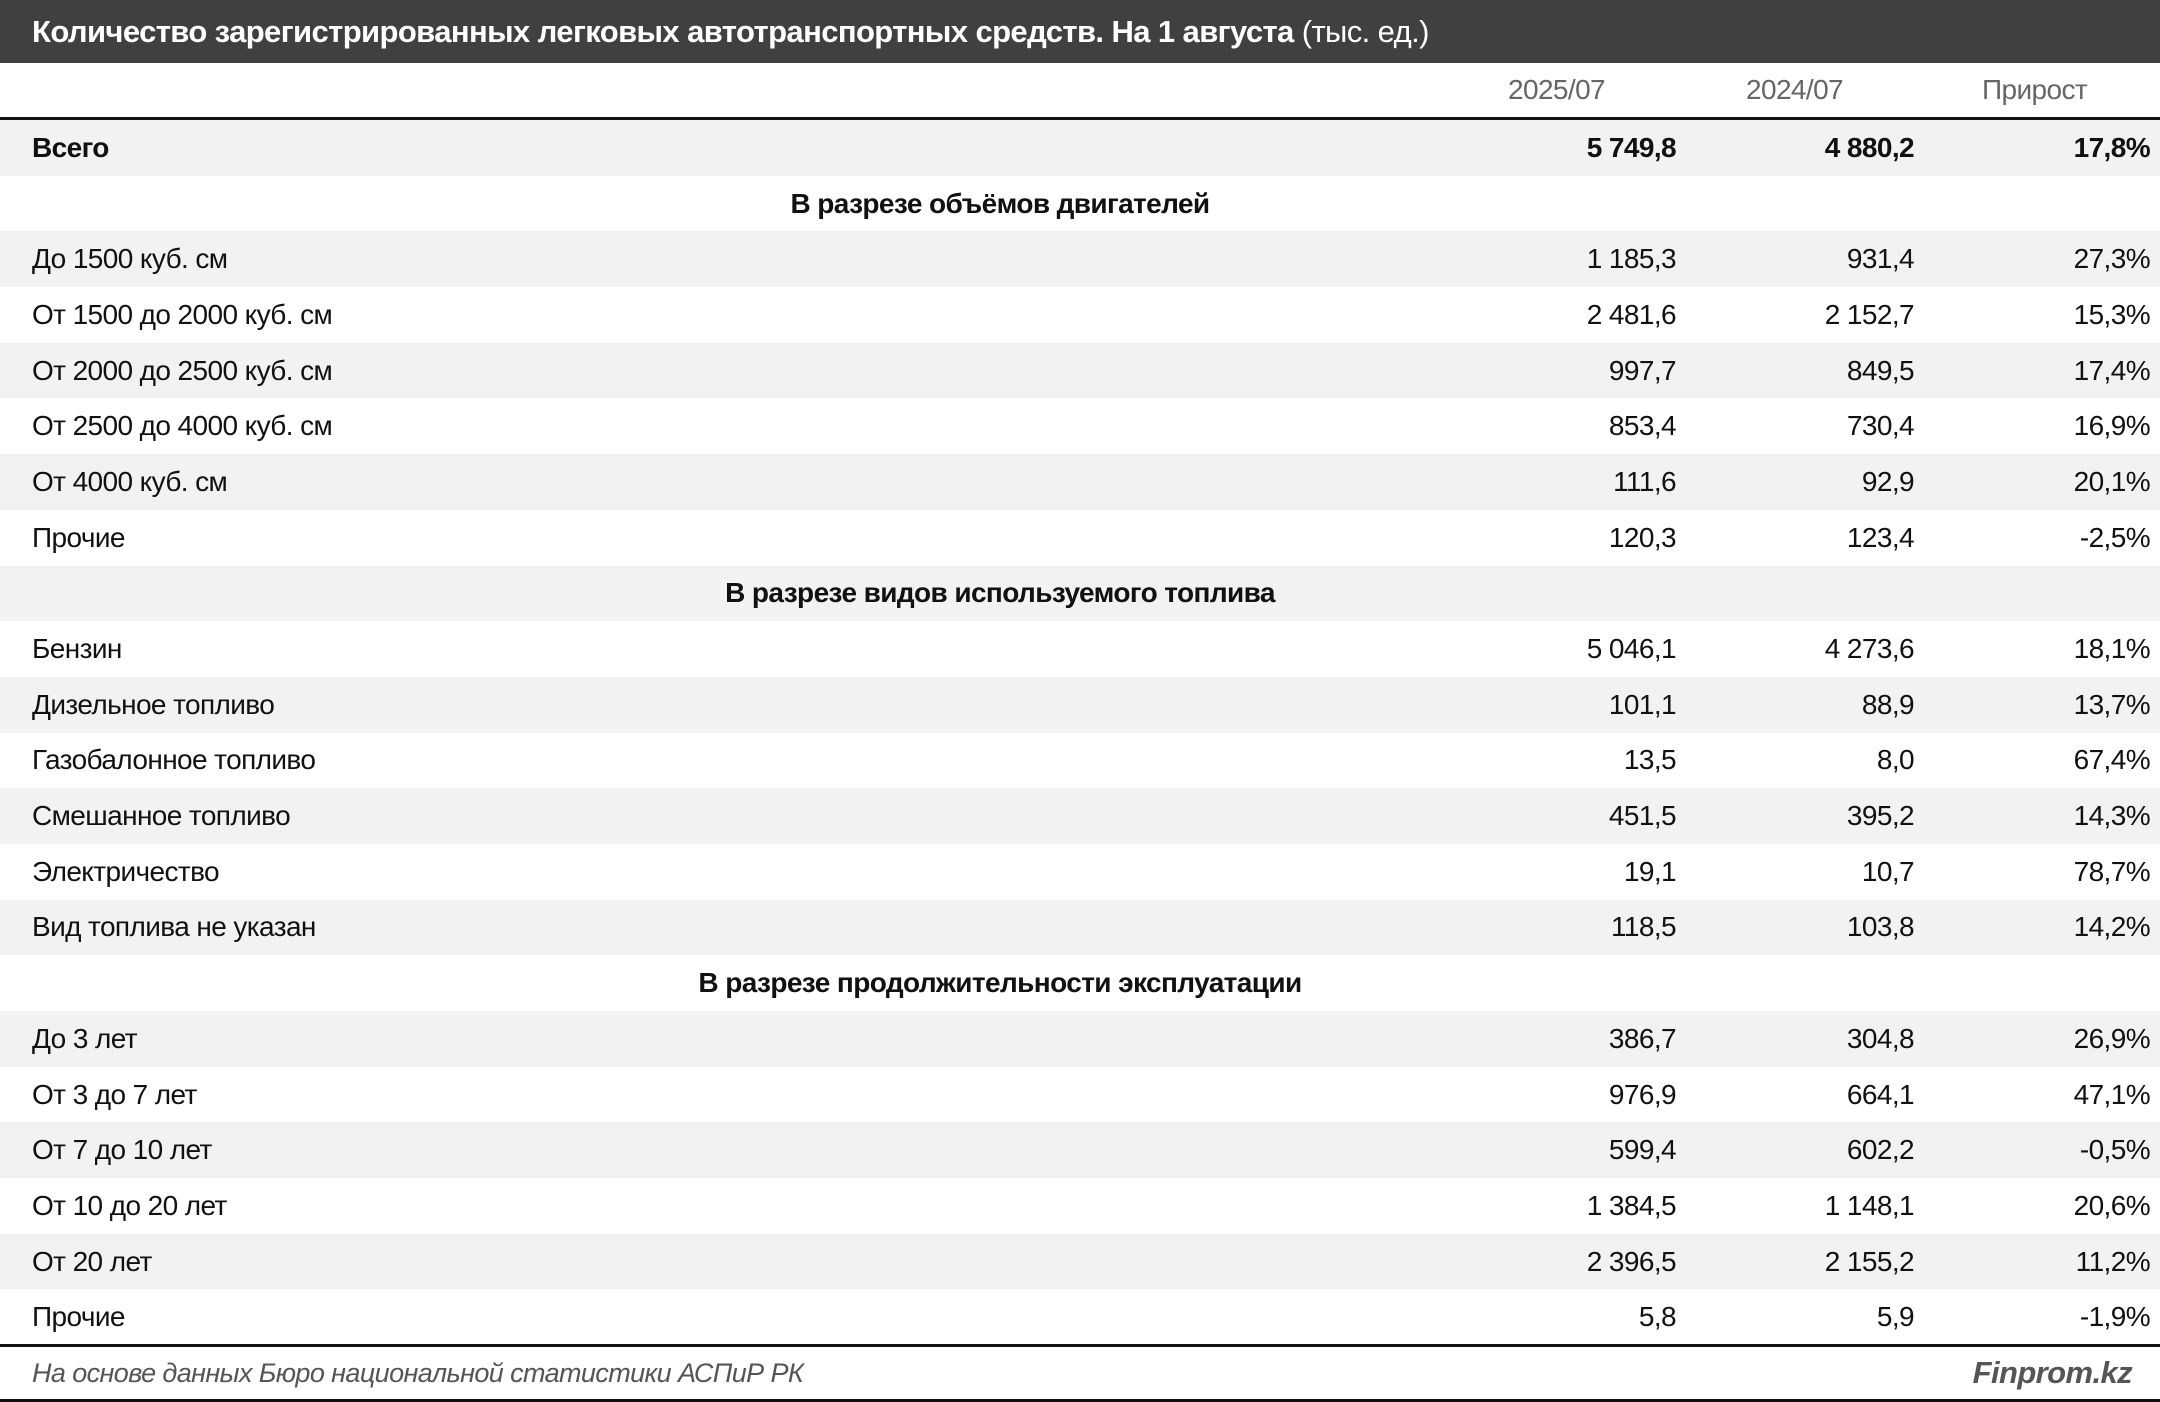 The height and width of the screenshot is (1402, 2160). Describe the element at coordinates (161, 816) in the screenshot. I see `row-label: Смешанное топливо` at that location.